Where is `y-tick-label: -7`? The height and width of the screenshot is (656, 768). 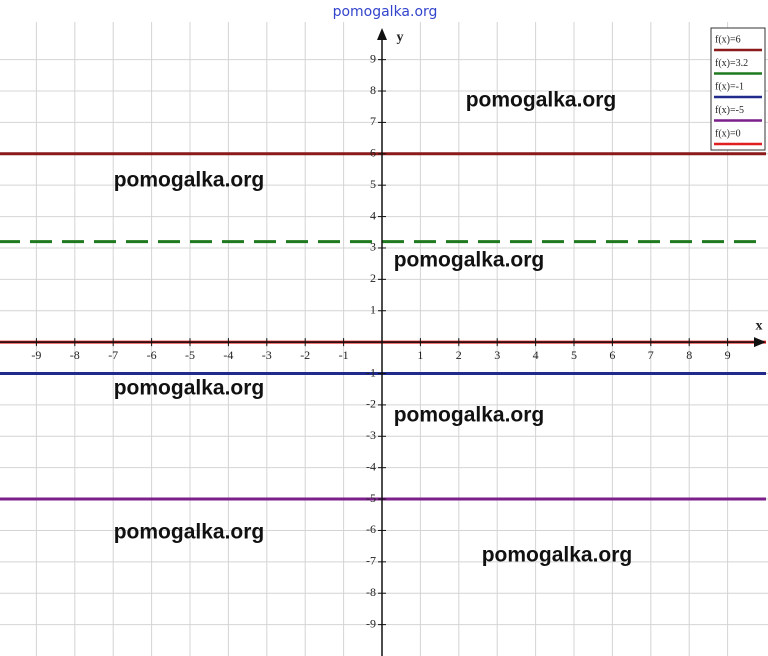
y-tick-label: -7 is located at coordinates (371, 561).